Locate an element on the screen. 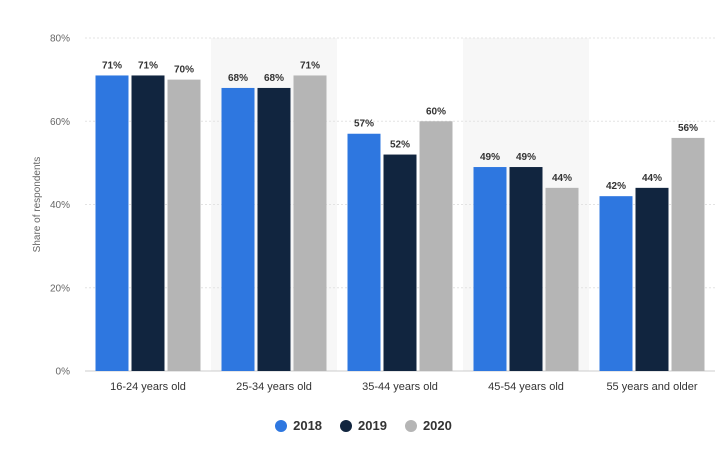 This screenshot has width=727, height=467. y-tick-label: 40% is located at coordinates (60, 205).